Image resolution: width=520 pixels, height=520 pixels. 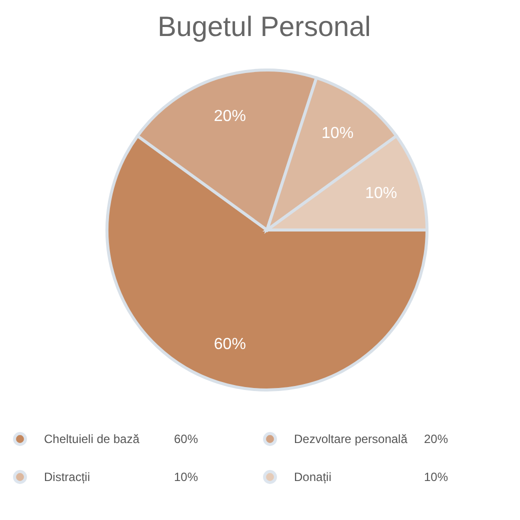 What do you see at coordinates (313, 477) in the screenshot?
I see `legend-label: Donații` at bounding box center [313, 477].